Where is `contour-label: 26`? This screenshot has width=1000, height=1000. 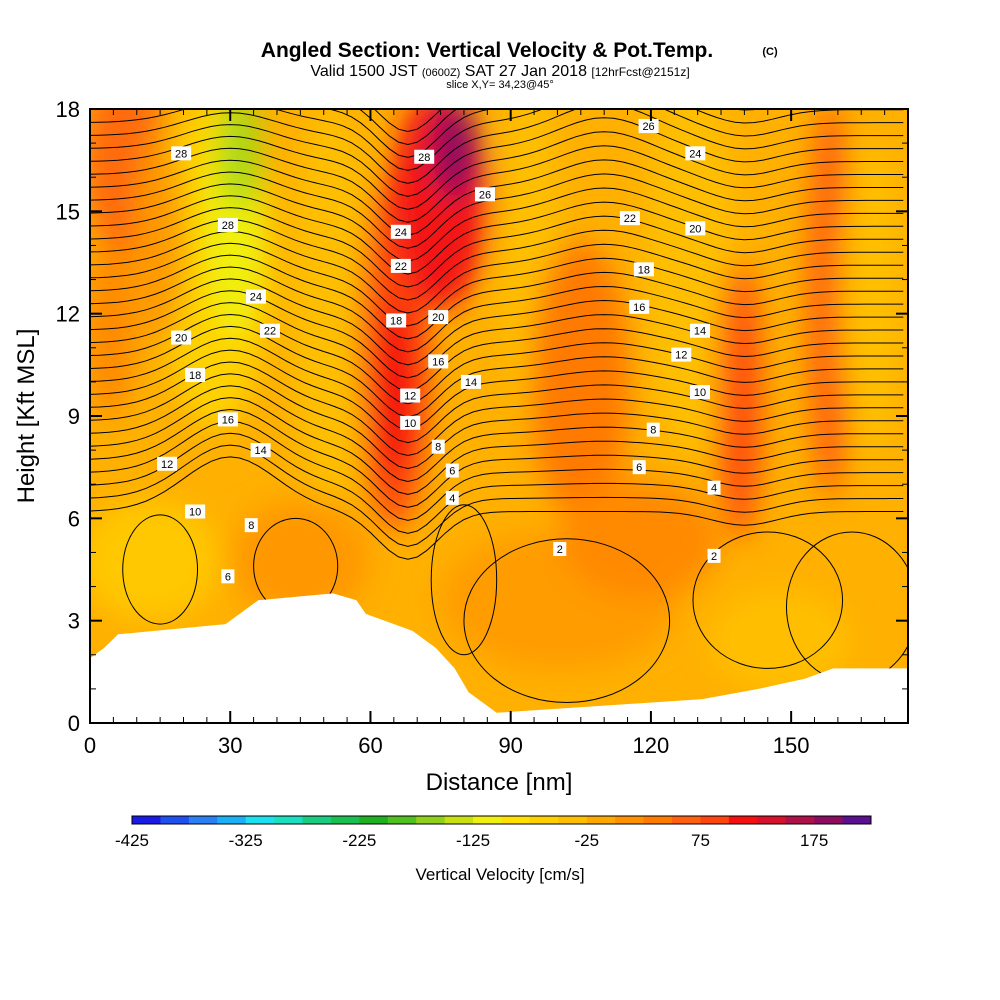 contour-label: 26 is located at coordinates (484, 194).